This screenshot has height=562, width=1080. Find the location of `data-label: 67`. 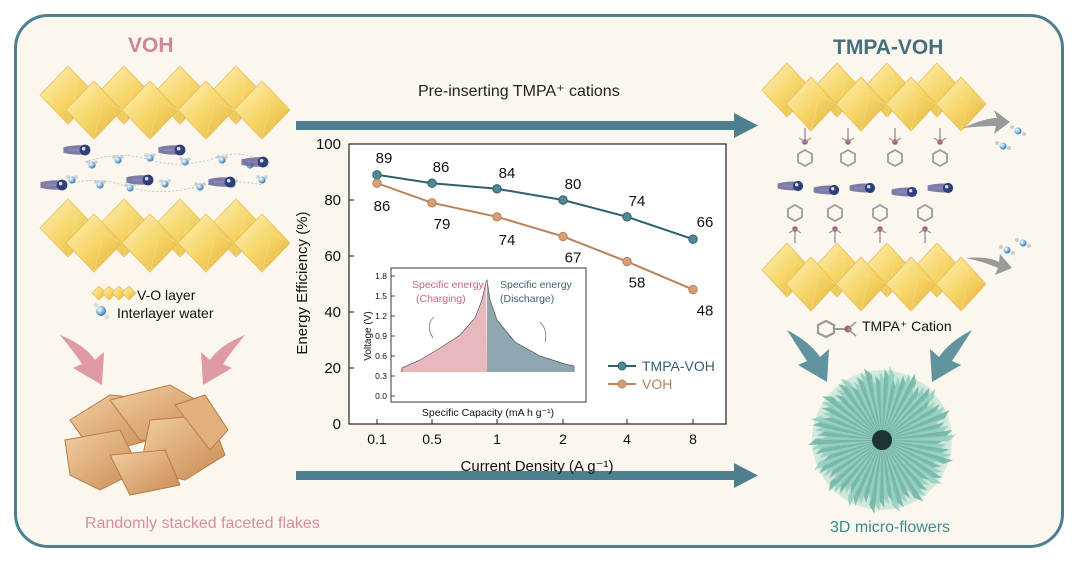

data-label: 67 is located at coordinates (573, 257).